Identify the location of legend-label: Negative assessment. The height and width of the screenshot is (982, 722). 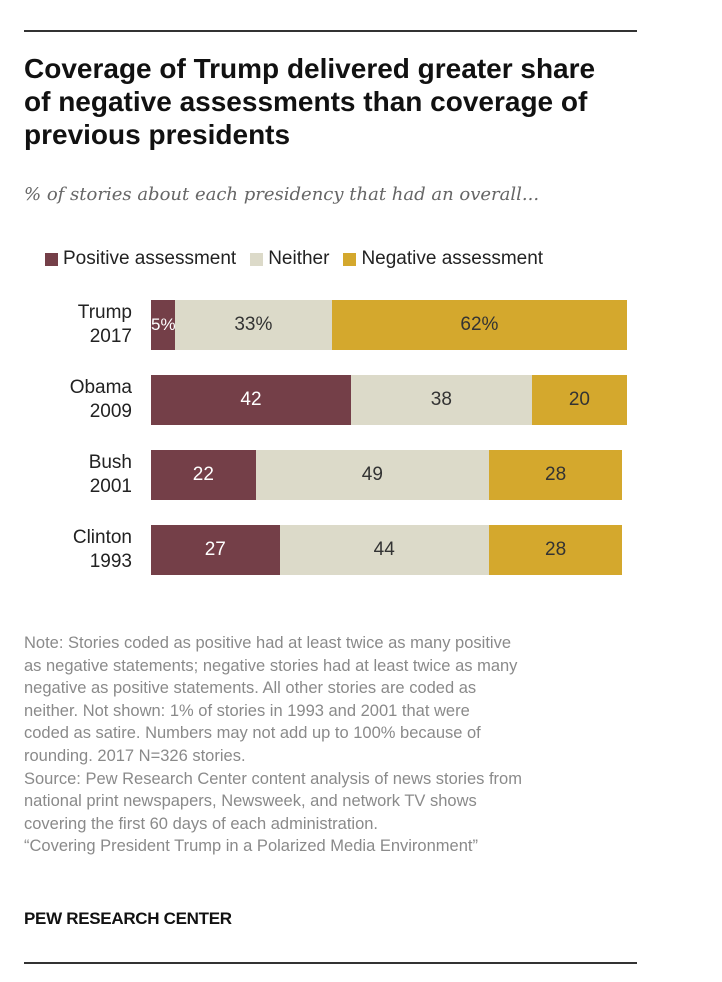
(452, 258).